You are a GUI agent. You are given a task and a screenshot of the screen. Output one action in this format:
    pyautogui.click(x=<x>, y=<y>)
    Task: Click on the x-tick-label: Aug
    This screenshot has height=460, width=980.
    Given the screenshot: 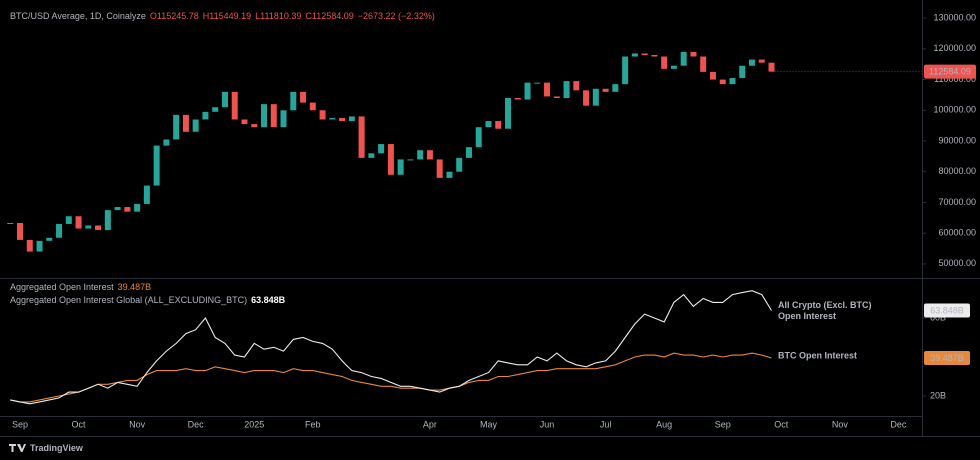 What is the action you would take?
    pyautogui.click(x=664, y=424)
    